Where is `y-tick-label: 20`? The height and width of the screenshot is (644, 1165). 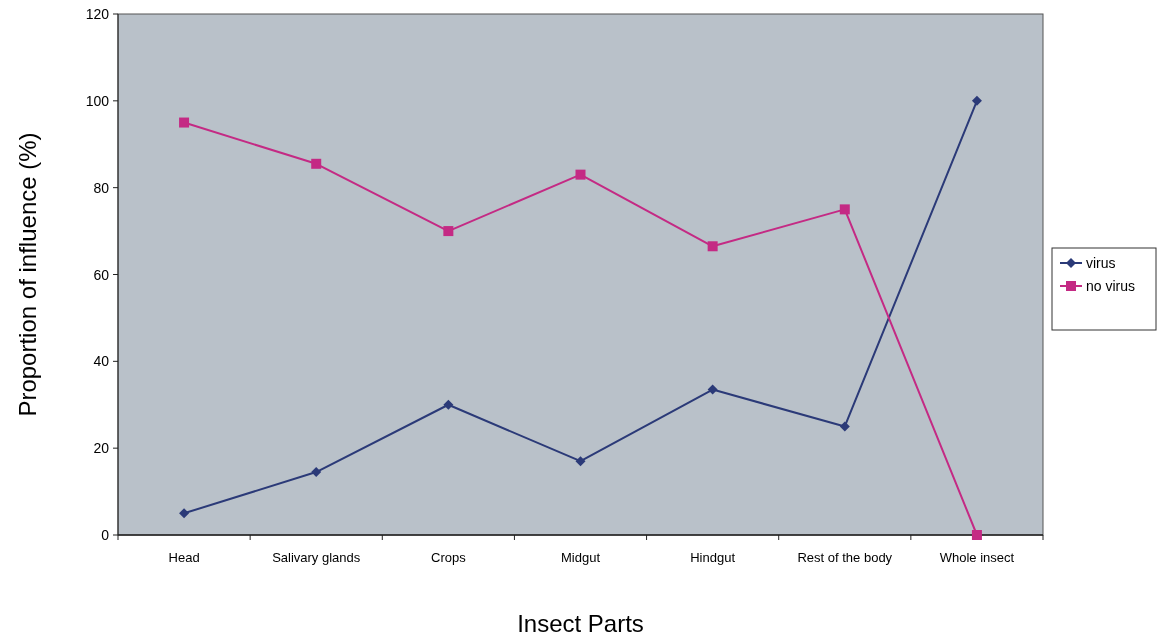
y-tick-label: 20 is located at coordinates (101, 448).